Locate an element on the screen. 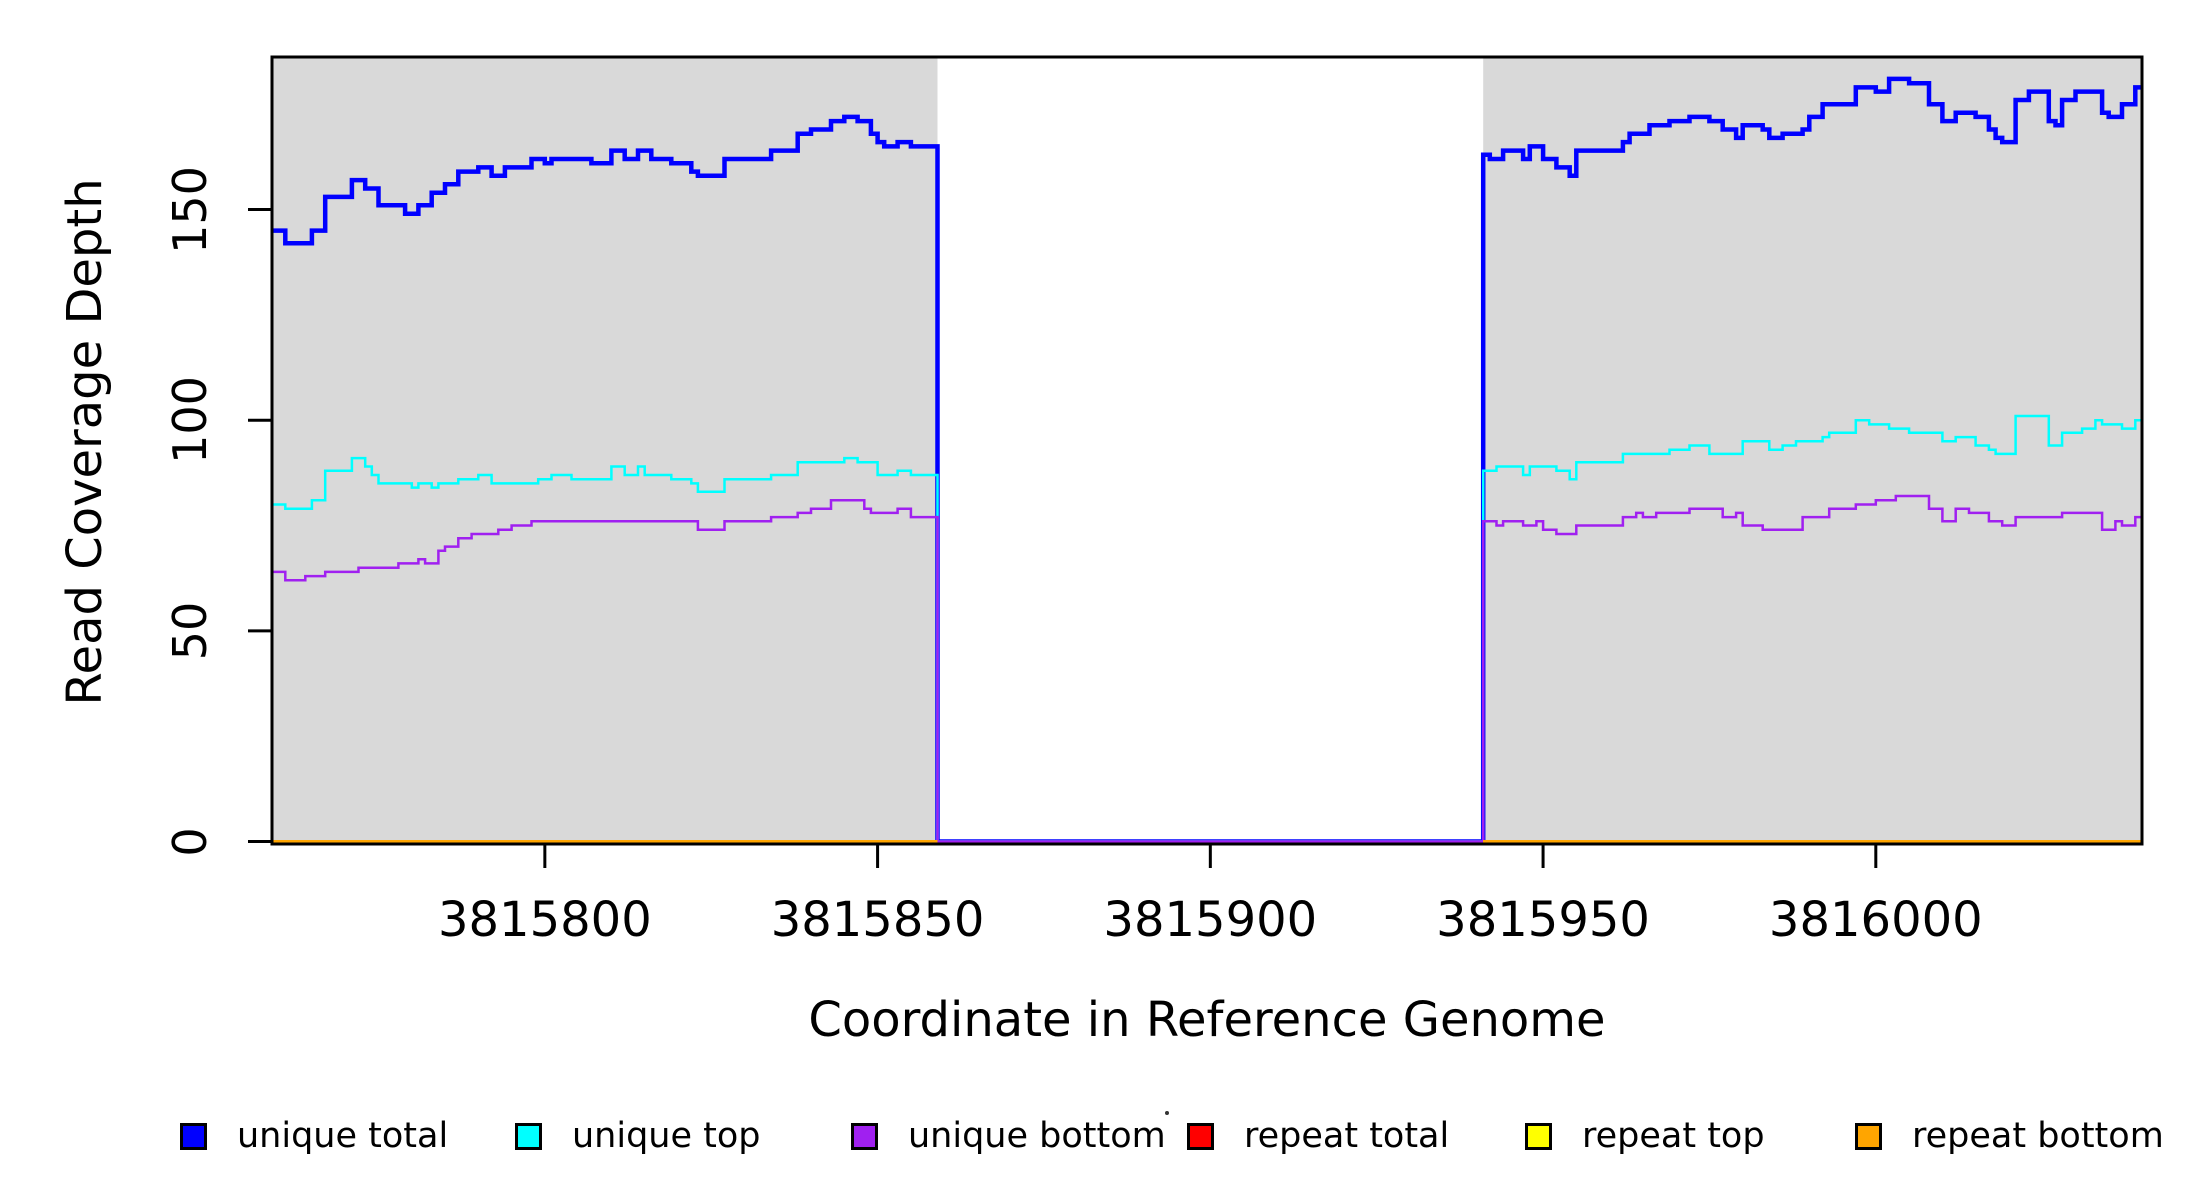  x-tick-label-3815900: 3815900 is located at coordinates (1210, 920).